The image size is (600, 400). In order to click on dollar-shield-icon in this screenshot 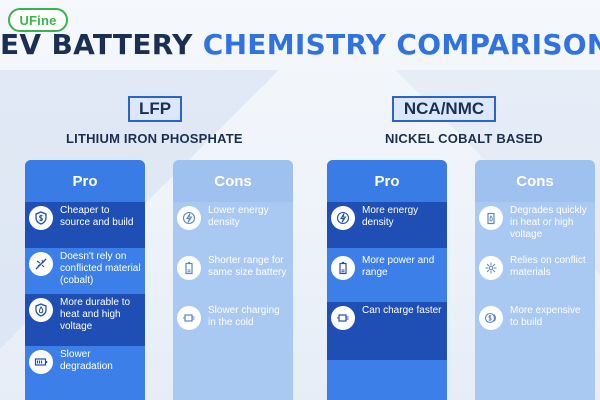, I will do `click(41, 218)`.